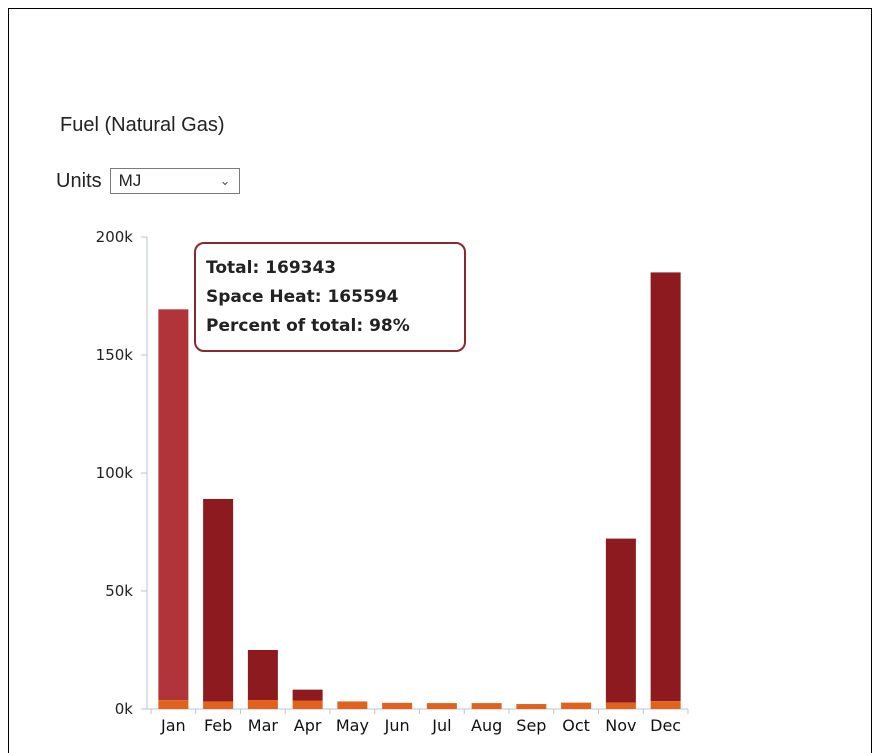 This screenshot has height=753, width=875. I want to click on y-tick-label: 150k, so click(115, 355).